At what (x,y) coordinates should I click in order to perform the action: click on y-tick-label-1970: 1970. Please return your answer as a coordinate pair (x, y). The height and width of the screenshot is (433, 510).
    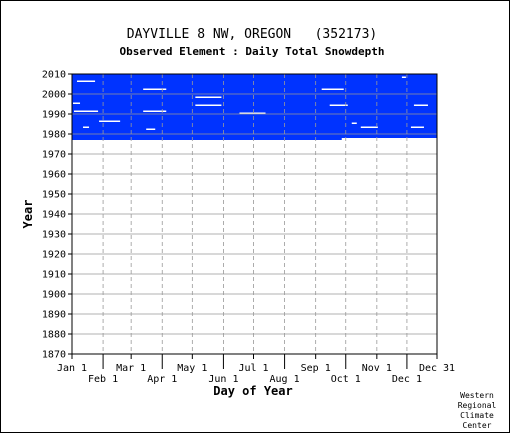
    Looking at the image, I should click on (54, 155).